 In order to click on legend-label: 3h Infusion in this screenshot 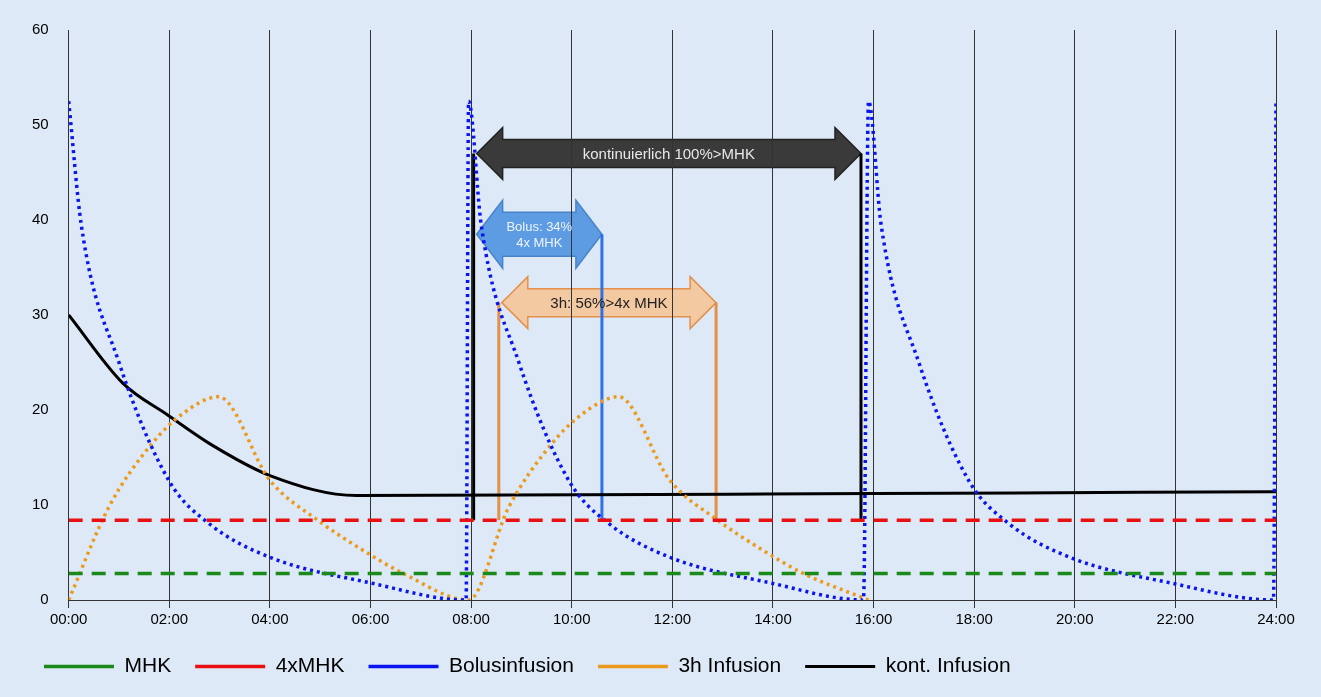, I will do `click(730, 665)`.